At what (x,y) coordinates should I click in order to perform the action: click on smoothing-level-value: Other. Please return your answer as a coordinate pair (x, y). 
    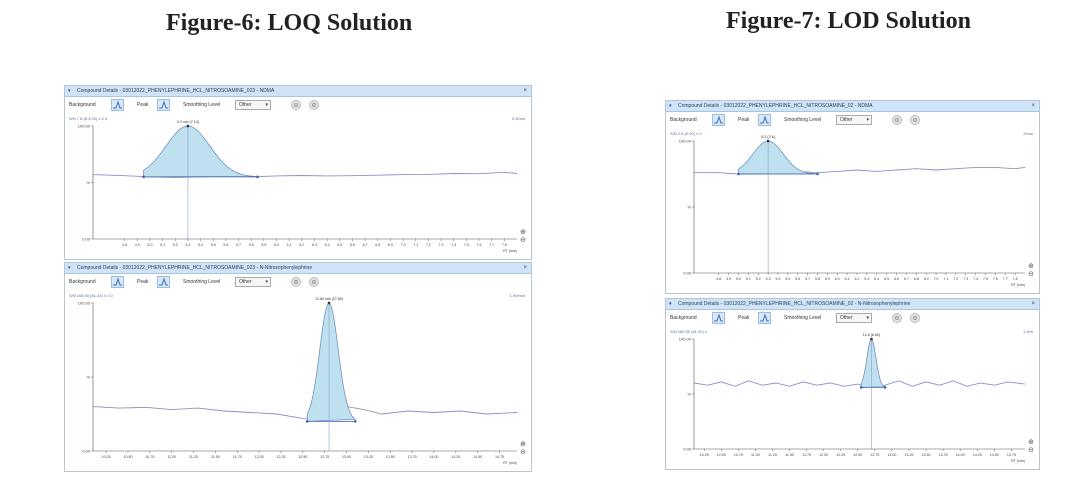
    Looking at the image, I should click on (245, 282).